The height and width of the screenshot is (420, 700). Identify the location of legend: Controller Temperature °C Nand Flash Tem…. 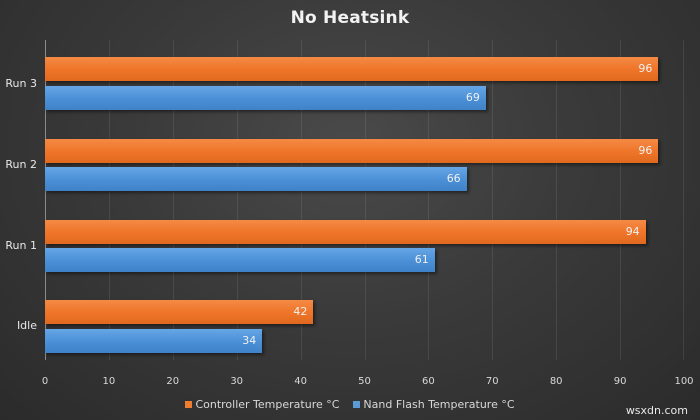
(350, 404).